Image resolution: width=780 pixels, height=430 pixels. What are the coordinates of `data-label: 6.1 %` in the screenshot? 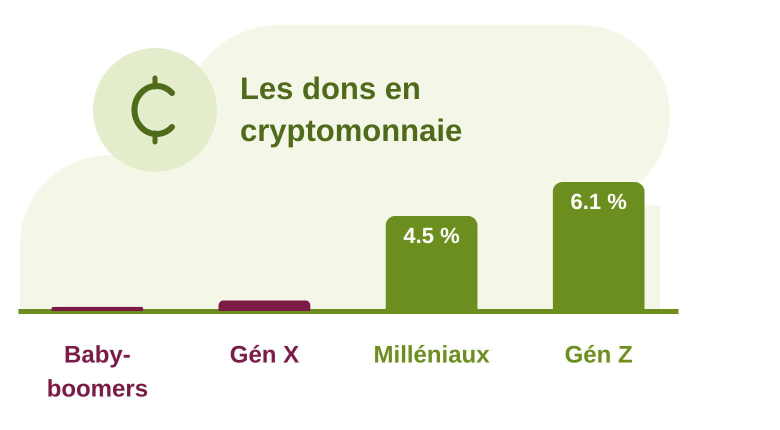 It's located at (598, 201).